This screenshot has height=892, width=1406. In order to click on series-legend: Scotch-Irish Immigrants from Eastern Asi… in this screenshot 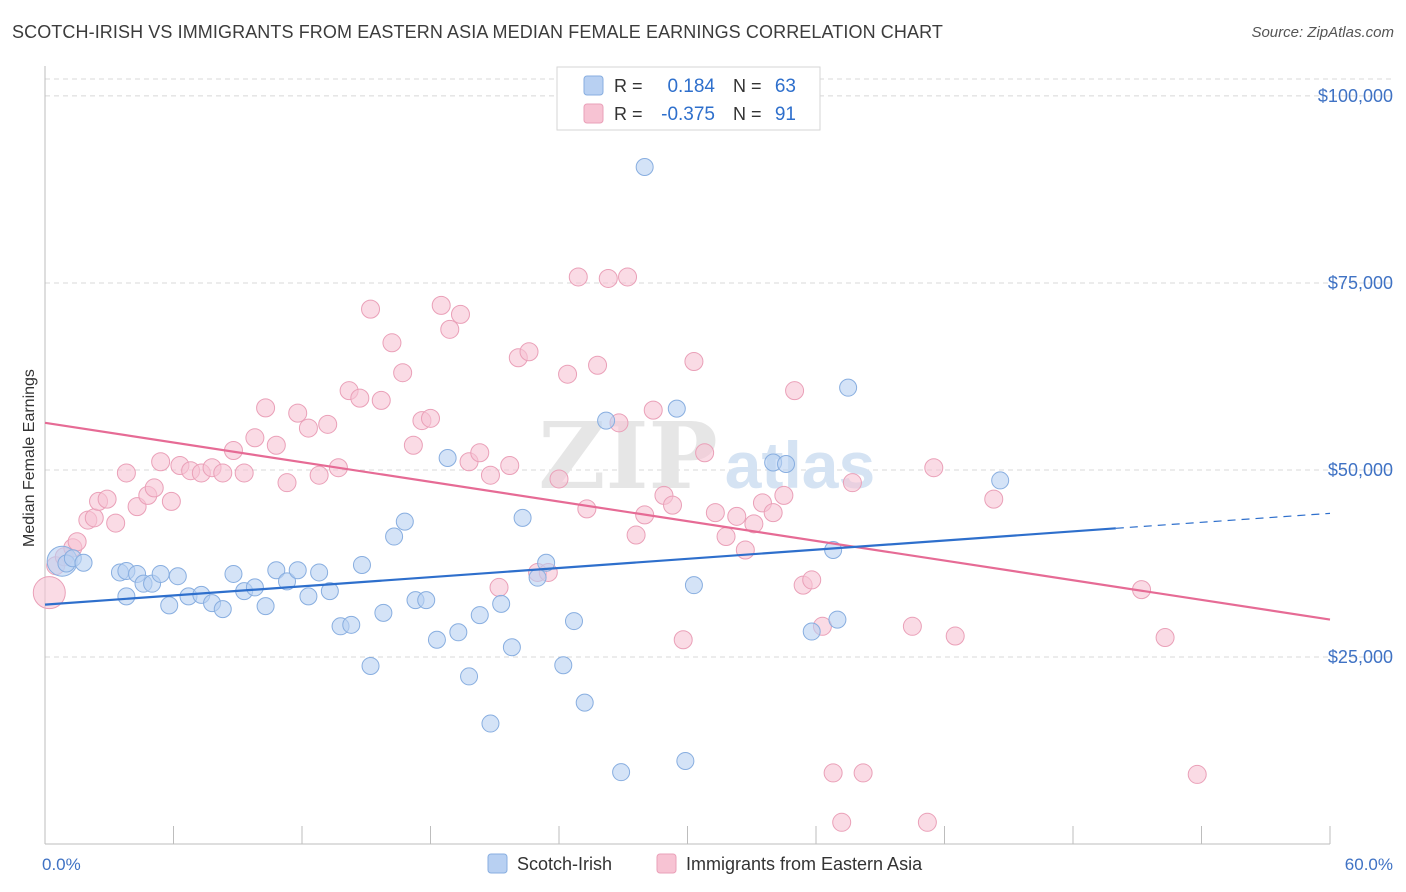, I will do `click(705, 863)`.